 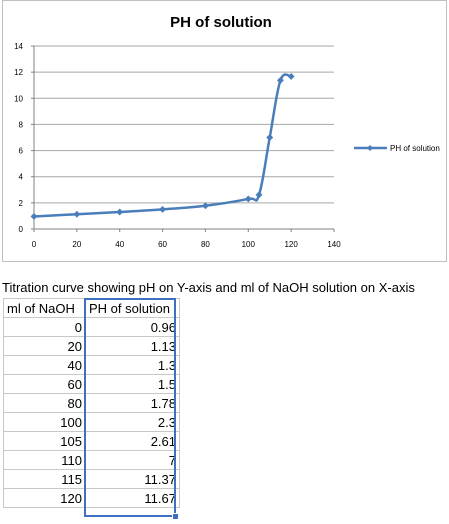 What do you see at coordinates (21, 151) in the screenshot?
I see `y-tick-label: 6` at bounding box center [21, 151].